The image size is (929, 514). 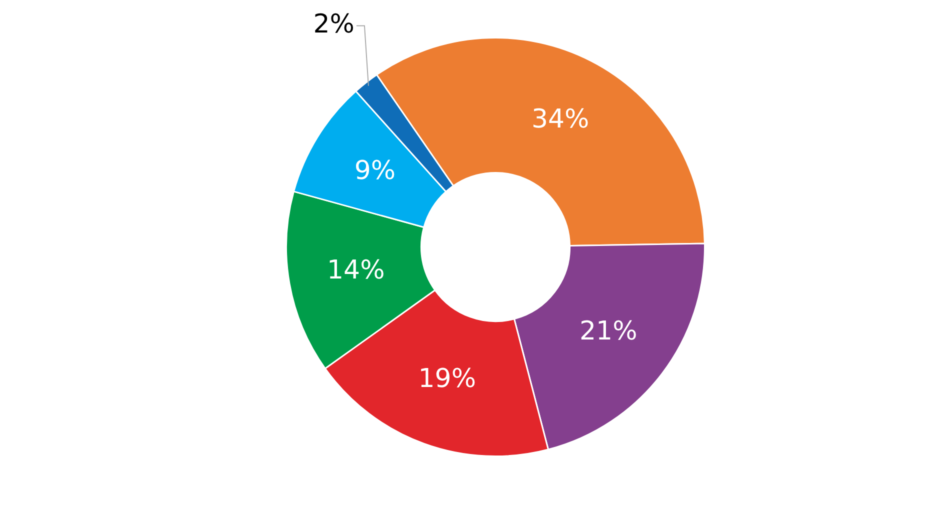 What do you see at coordinates (447, 379) in the screenshot?
I see `data-label: 19%` at bounding box center [447, 379].